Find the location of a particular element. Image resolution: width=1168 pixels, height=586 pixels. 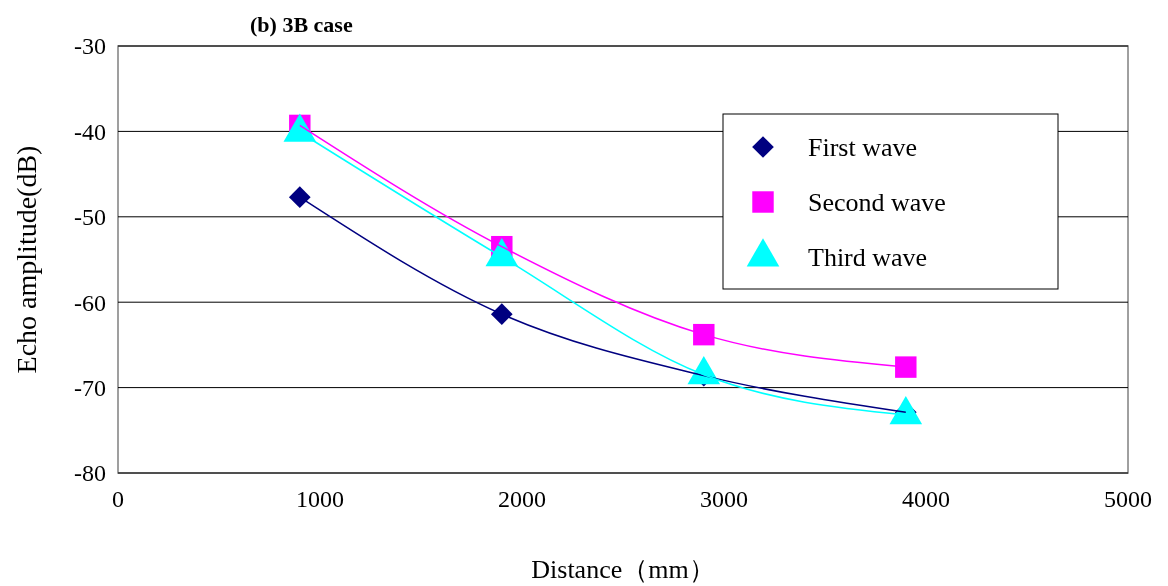

y-tick-label: -70 is located at coordinates (90, 388).